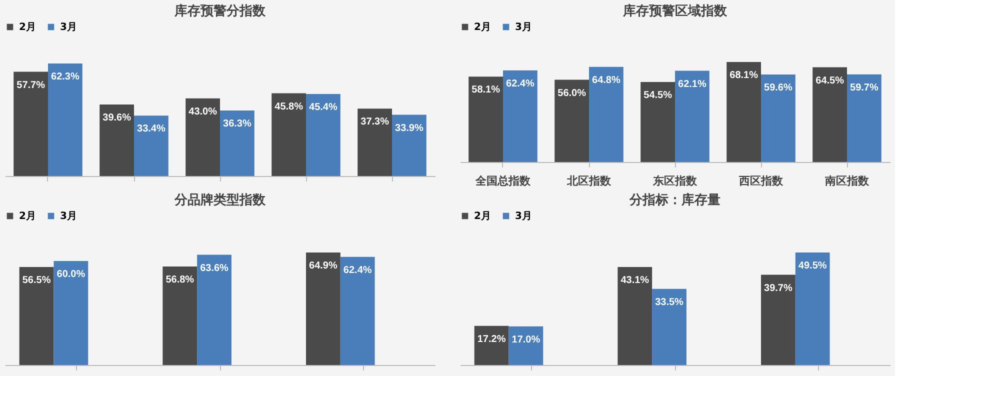  Describe the element at coordinates (675, 181) in the screenshot. I see `x-tick-label: 东区指数` at that location.